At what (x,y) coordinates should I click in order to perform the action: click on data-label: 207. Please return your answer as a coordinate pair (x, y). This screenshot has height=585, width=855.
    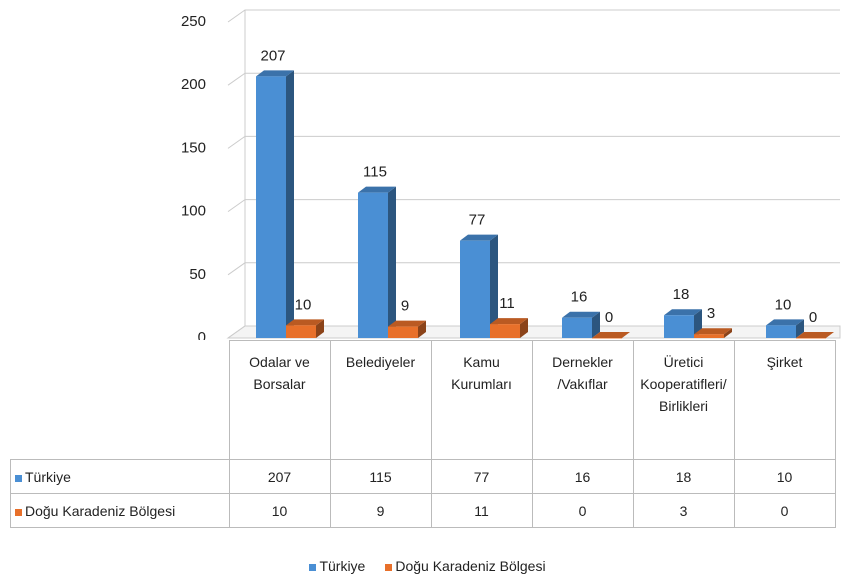
    Looking at the image, I should click on (272, 55).